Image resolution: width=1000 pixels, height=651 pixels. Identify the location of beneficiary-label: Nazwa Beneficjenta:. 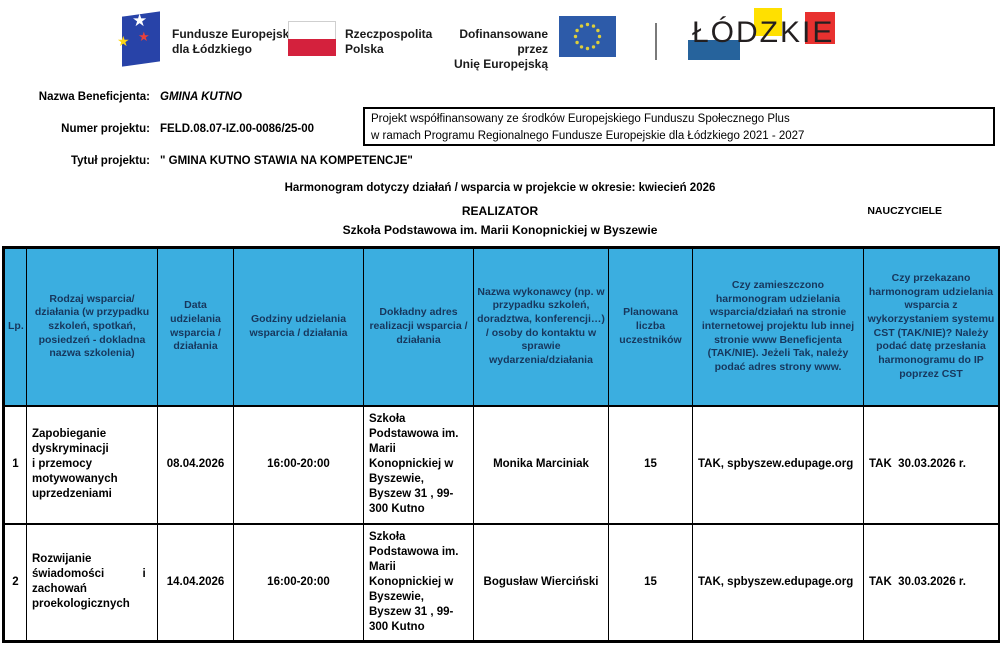
(94, 97).